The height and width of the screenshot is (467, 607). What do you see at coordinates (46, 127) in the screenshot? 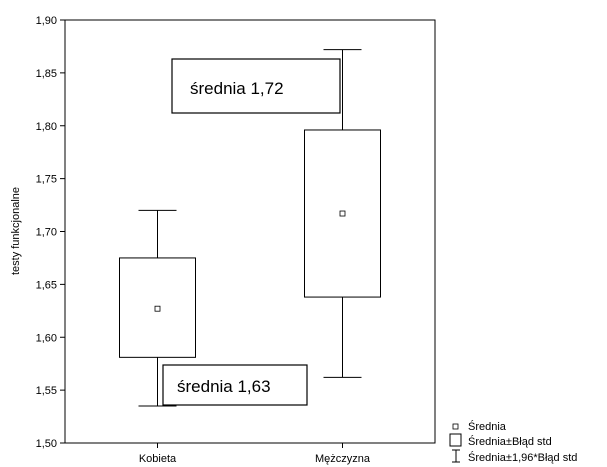
I see `y-tick-label: 1,80` at bounding box center [46, 127].